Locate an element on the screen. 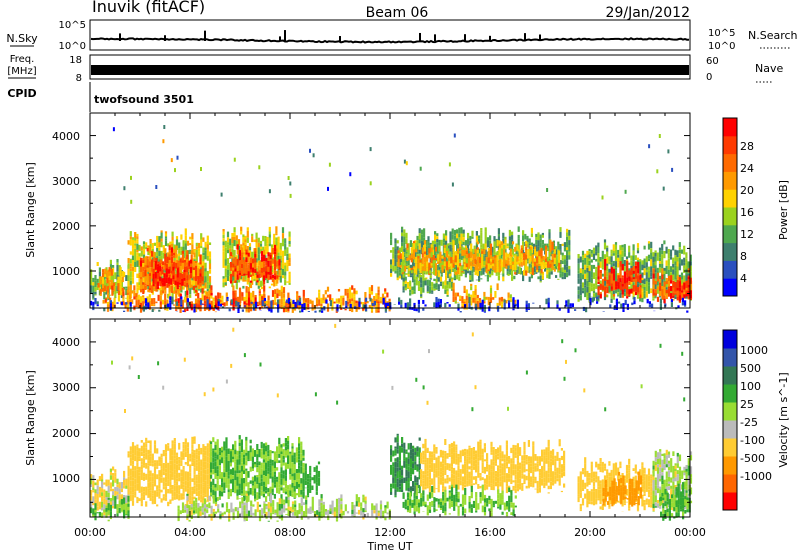 The image size is (800, 554). nave-tick-low: 0 is located at coordinates (709, 77).